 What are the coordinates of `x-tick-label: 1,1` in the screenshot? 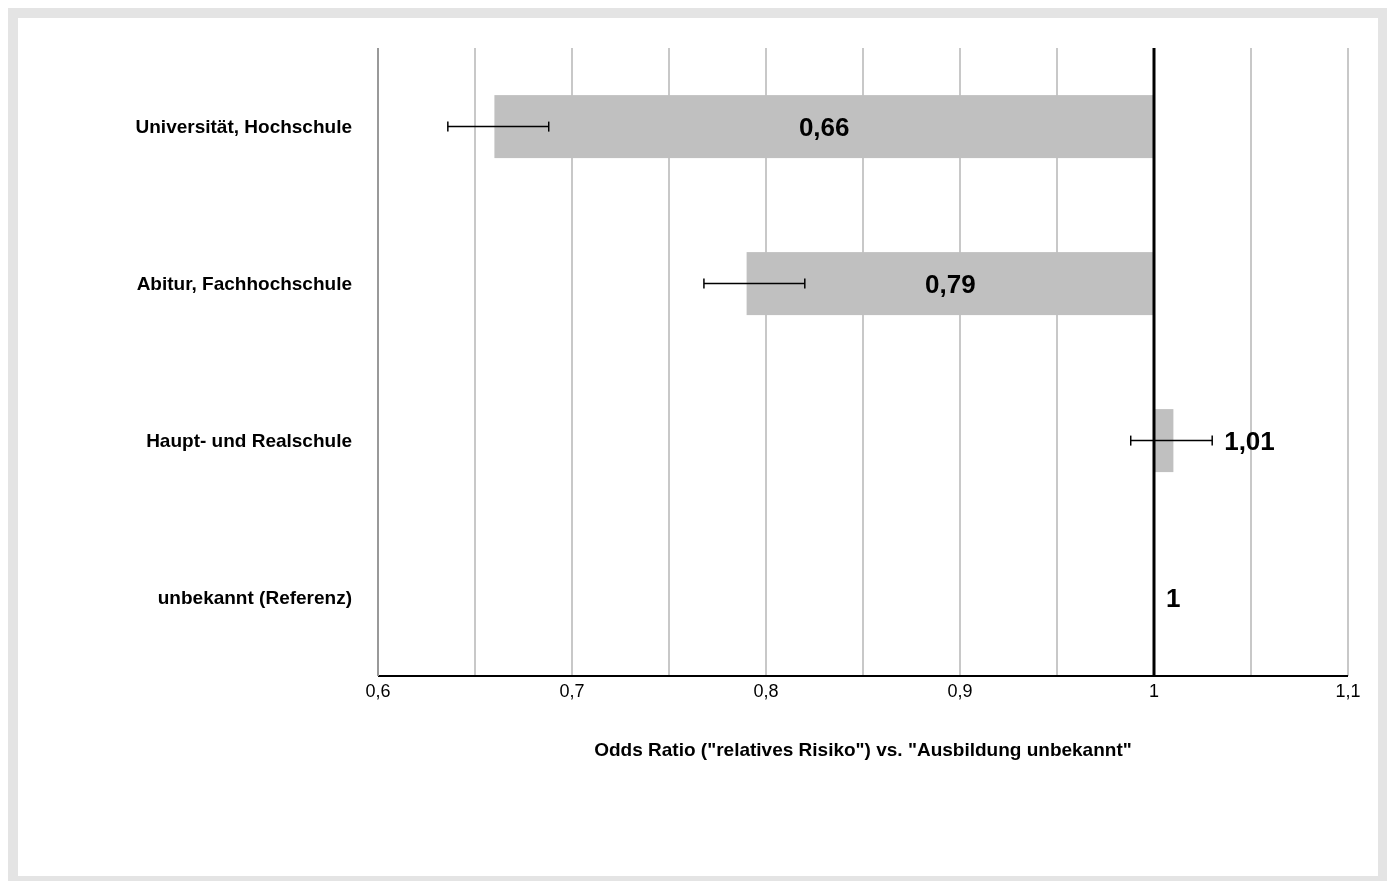 It's located at (1348, 690).